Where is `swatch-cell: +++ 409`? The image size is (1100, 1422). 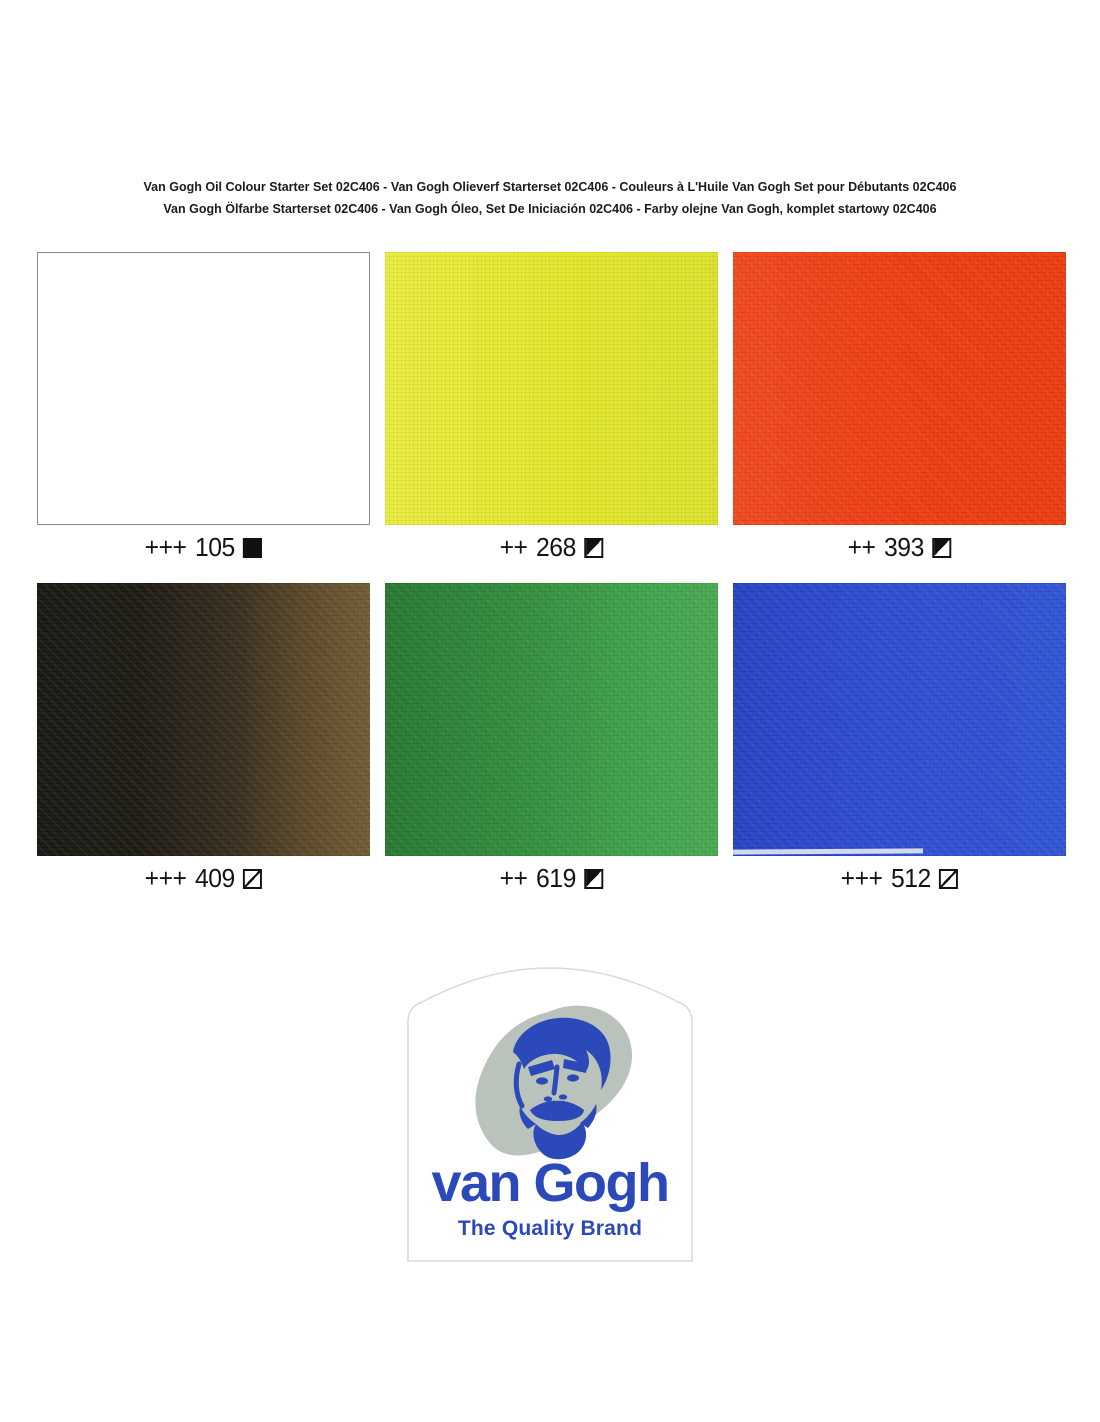
swatch-cell: +++ 409 is located at coordinates (203, 738).